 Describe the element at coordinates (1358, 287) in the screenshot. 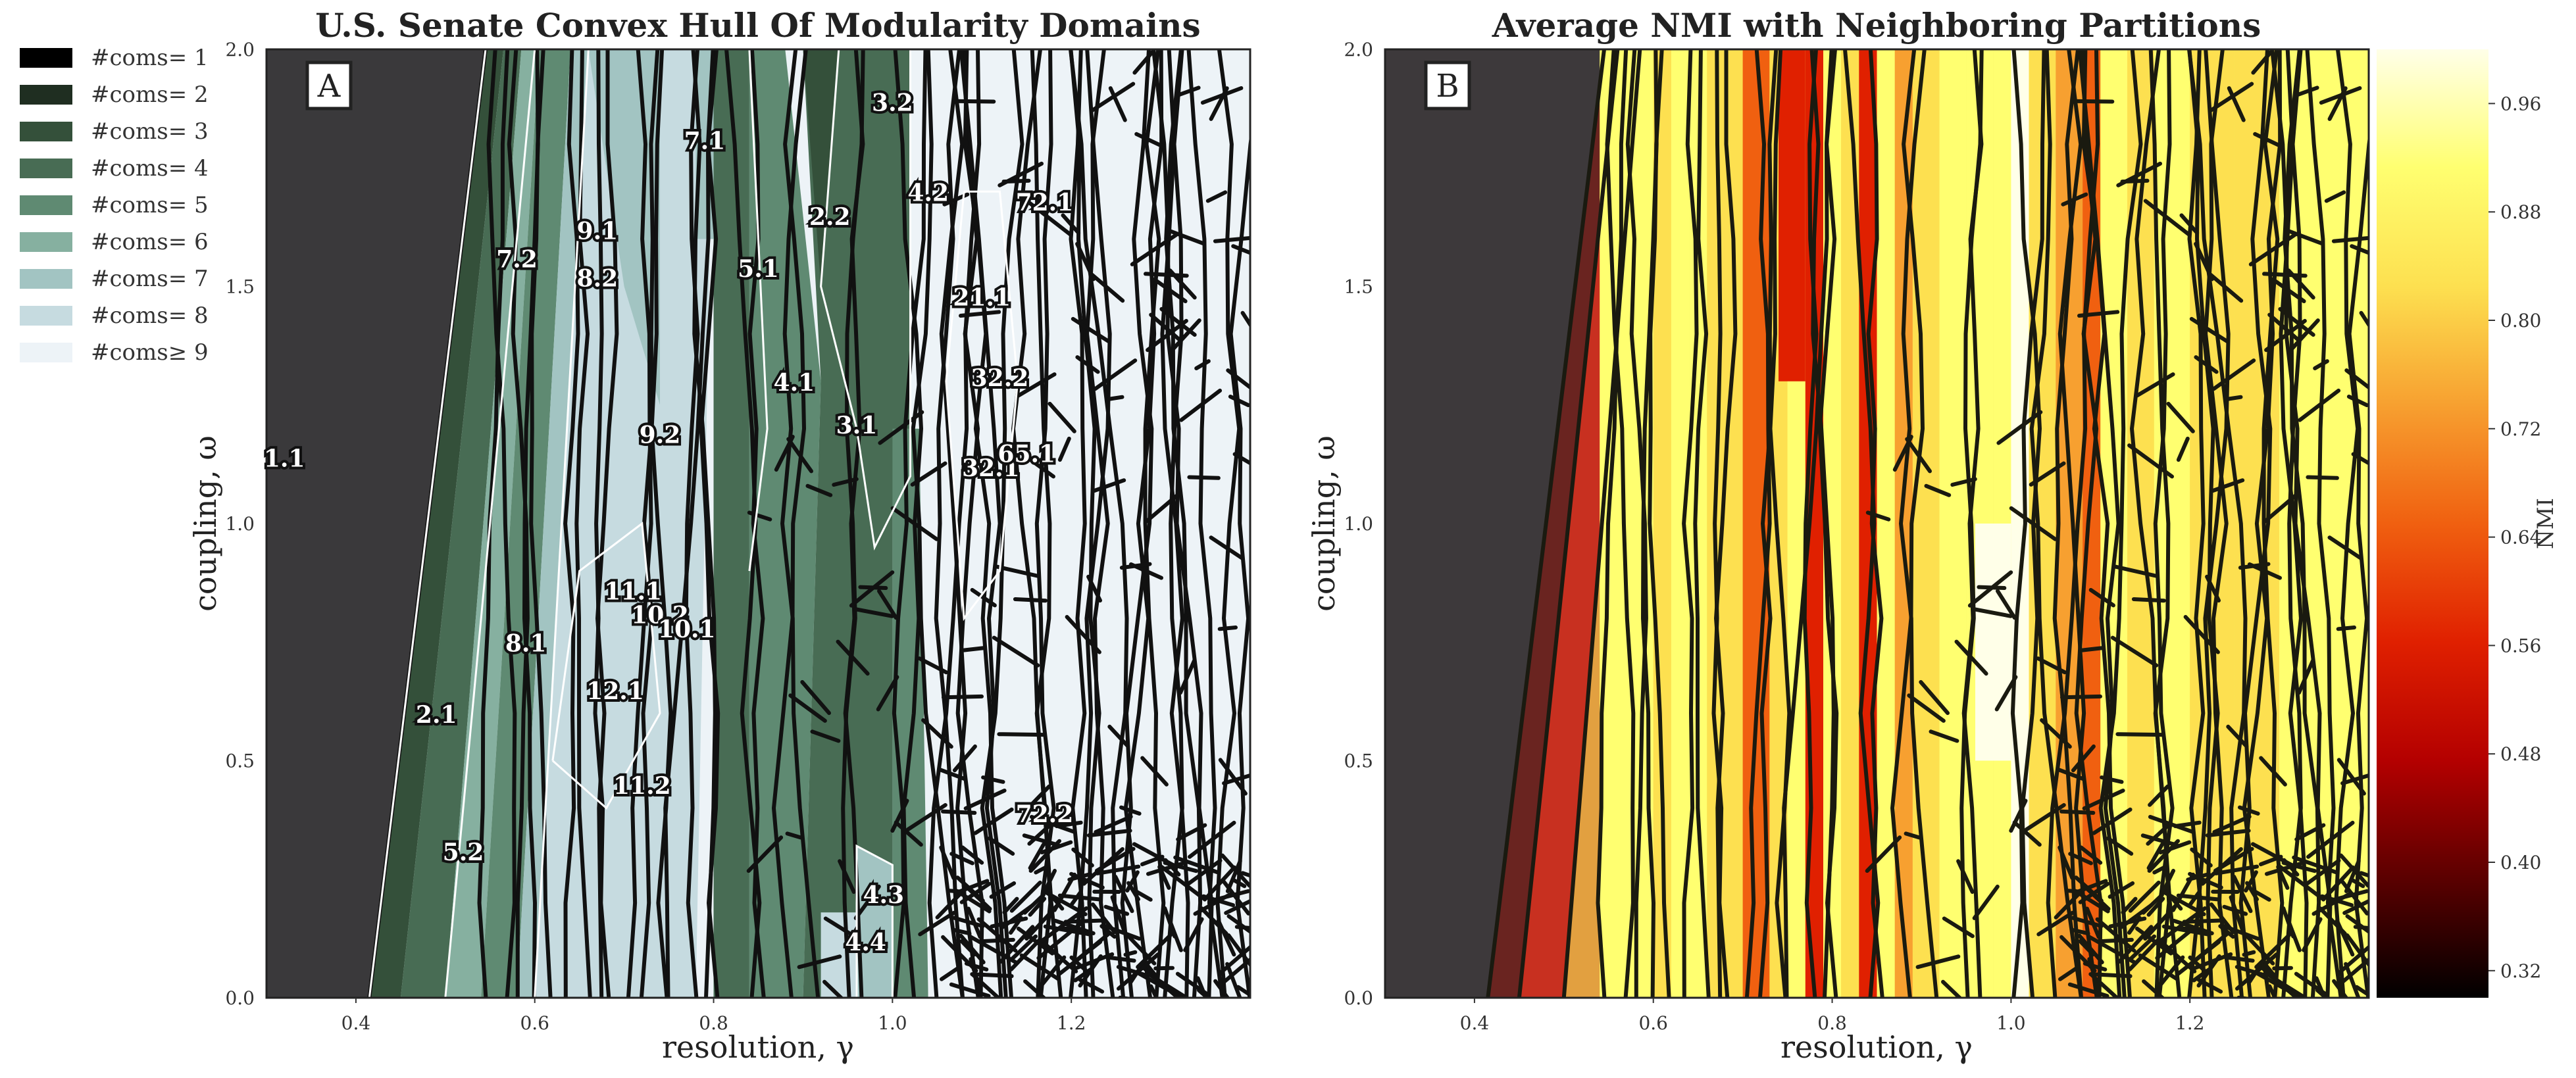

I see `panel-b-y-tick-label: 1.5` at that location.